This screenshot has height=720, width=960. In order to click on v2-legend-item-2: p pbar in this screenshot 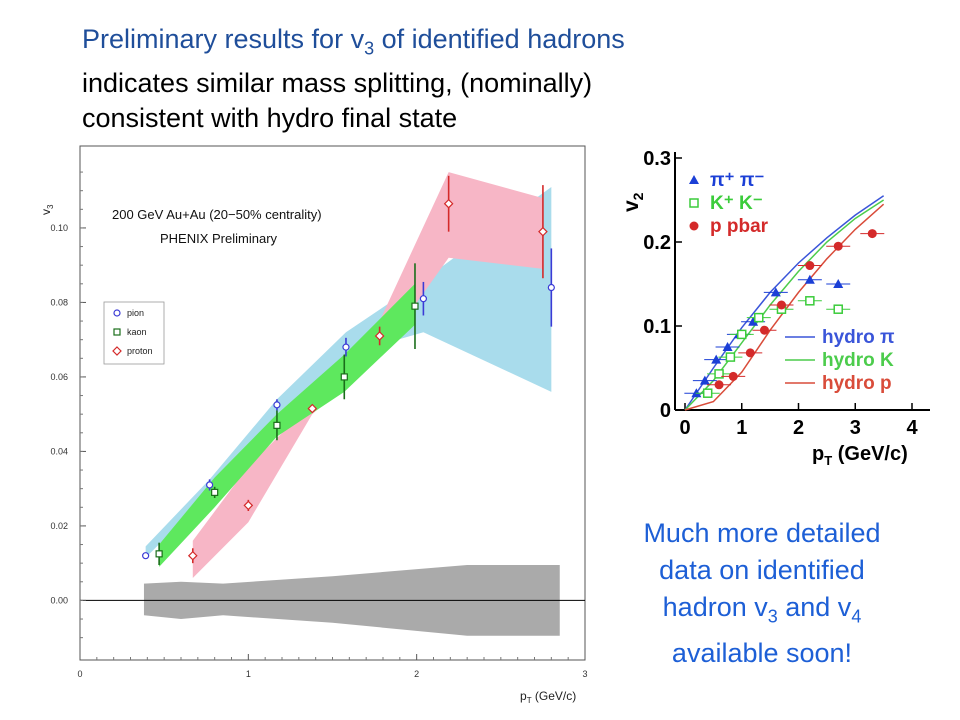, I will do `click(729, 226)`.